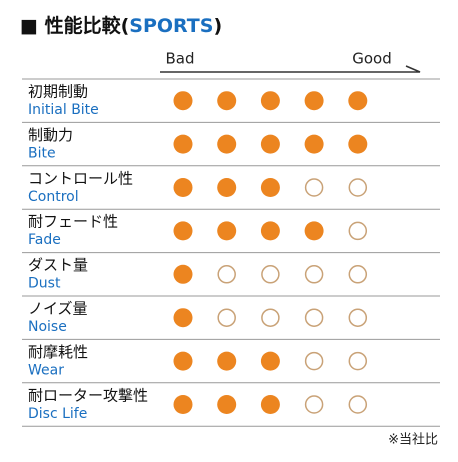 This screenshot has height=462, width=458. What do you see at coordinates (57, 414) in the screenshot?
I see `label-en: Disc Life` at bounding box center [57, 414].